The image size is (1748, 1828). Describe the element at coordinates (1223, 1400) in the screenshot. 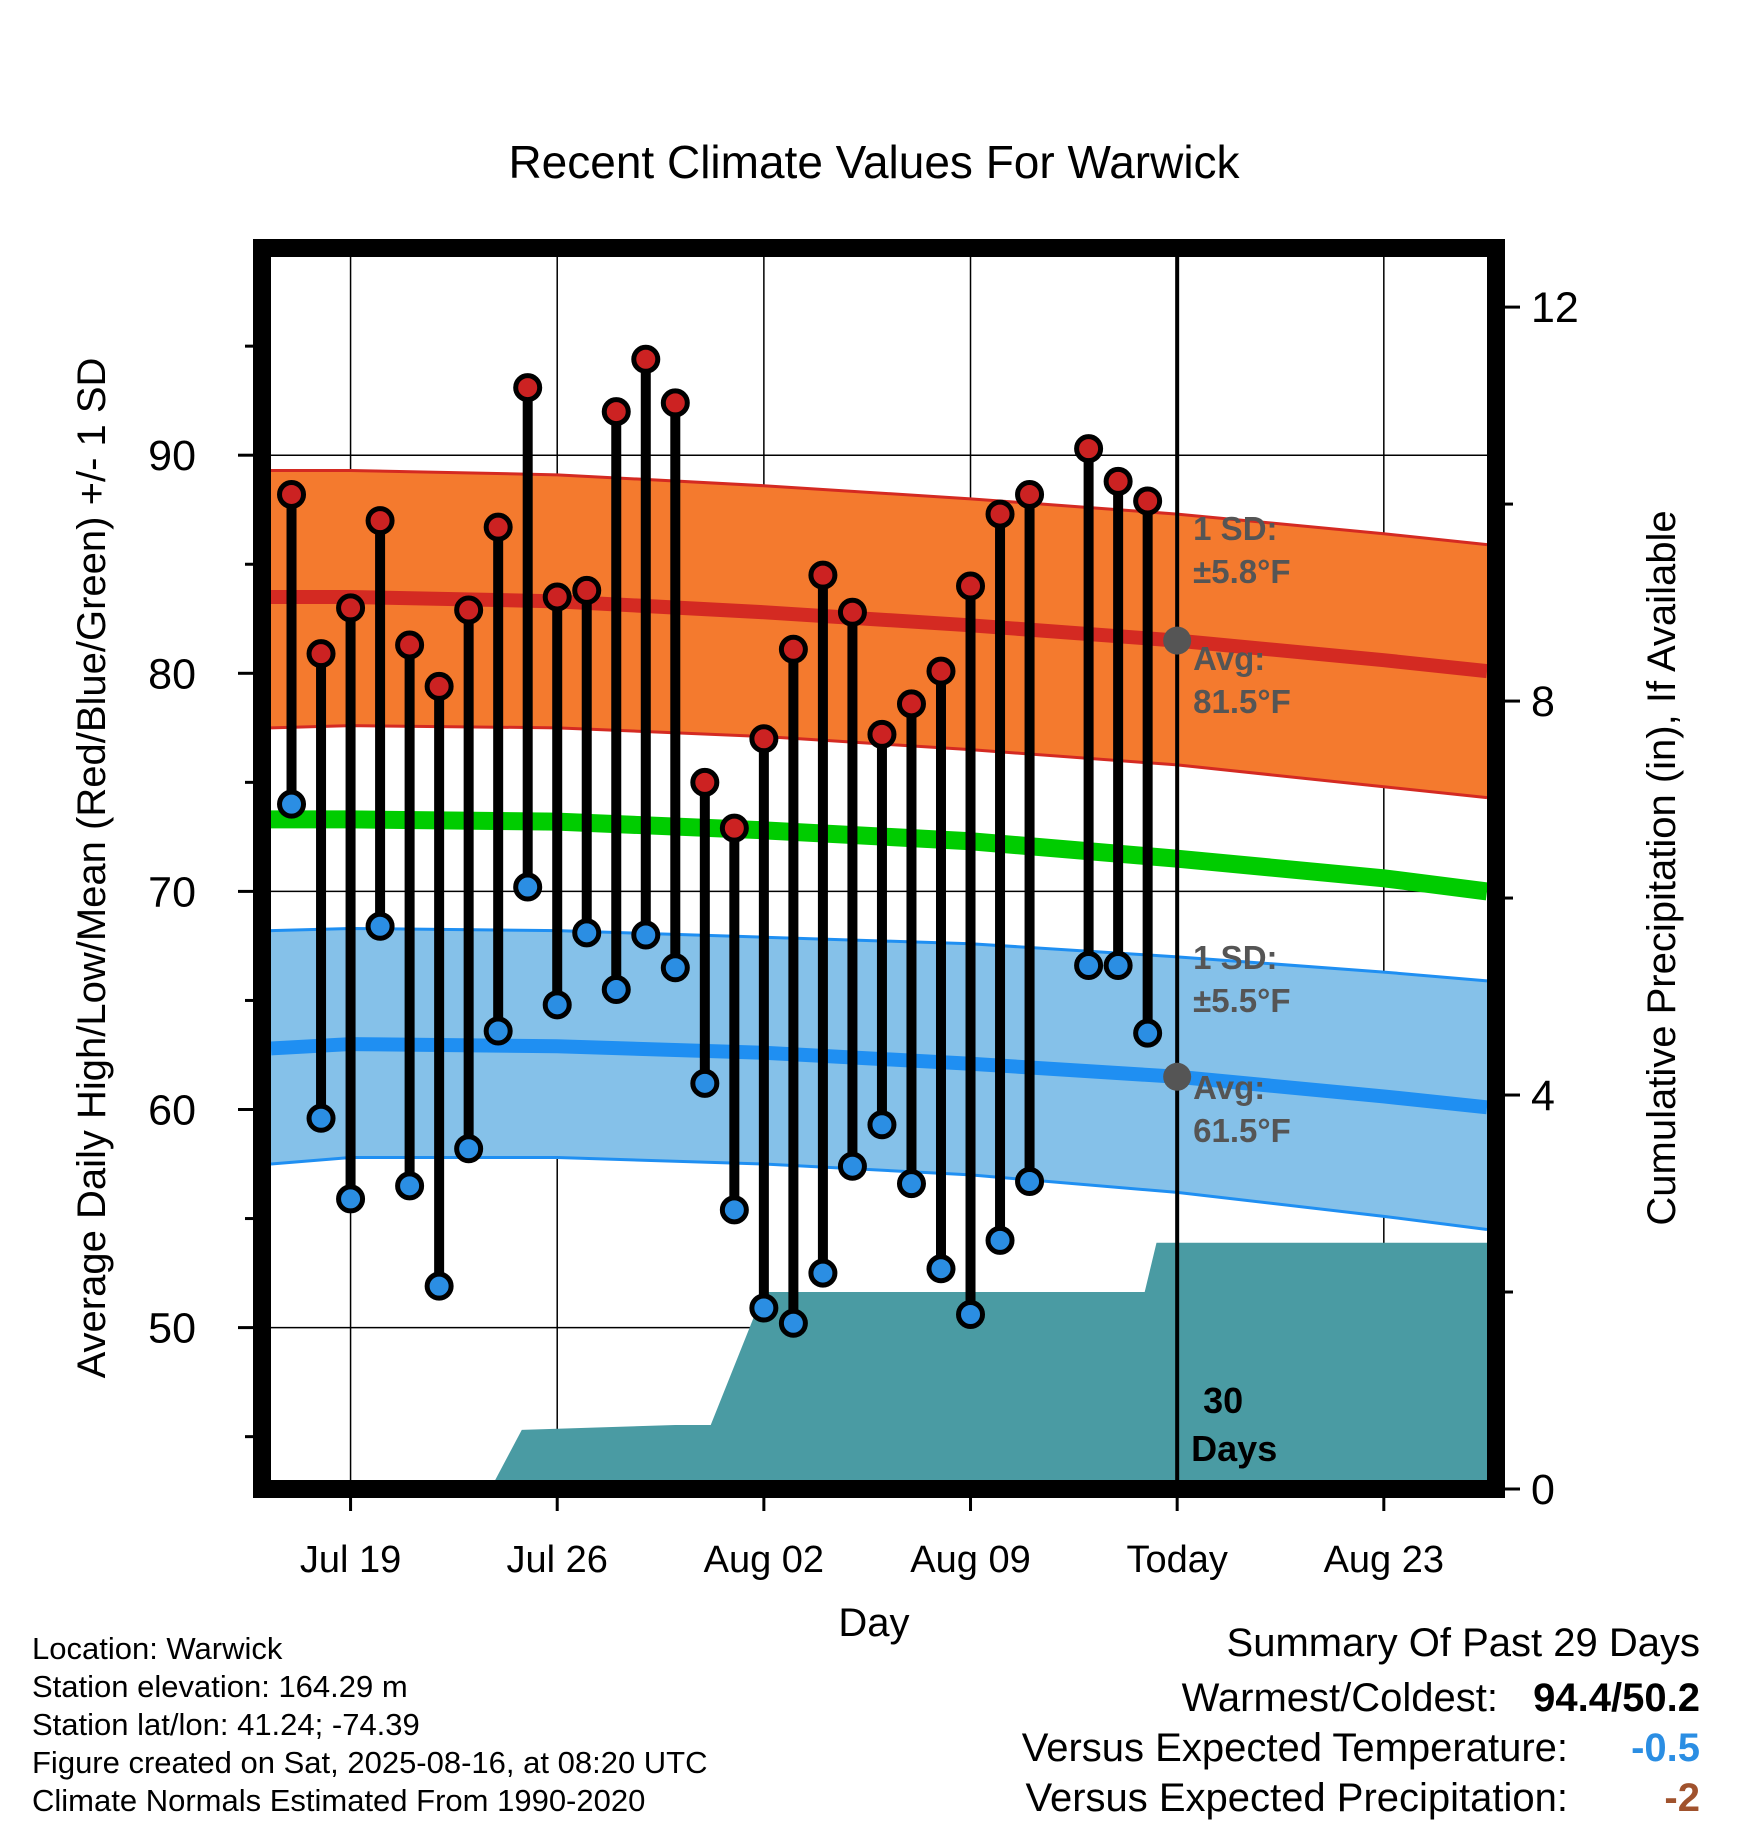

I see `days-label-number: 30` at that location.